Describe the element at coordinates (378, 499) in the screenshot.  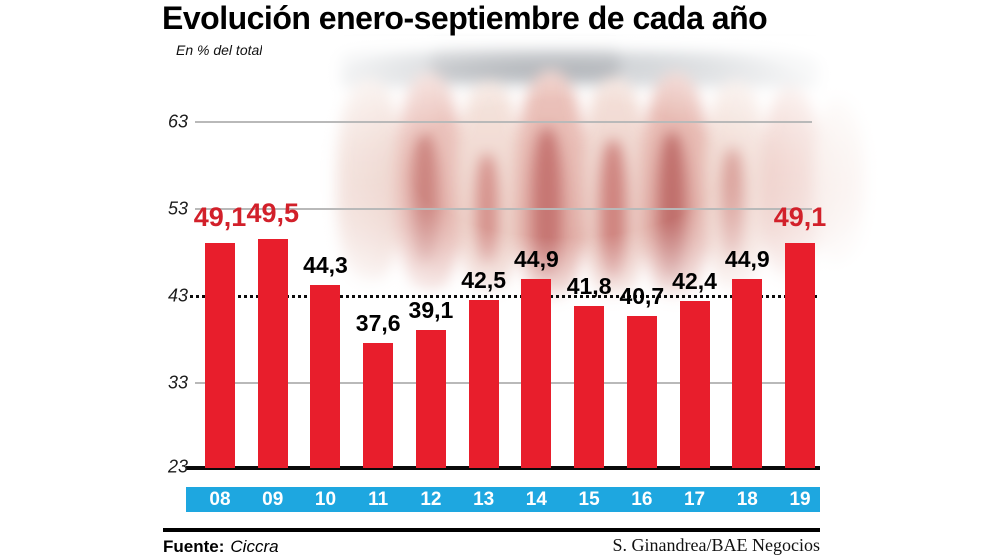
I see `year-label-11: 11` at that location.